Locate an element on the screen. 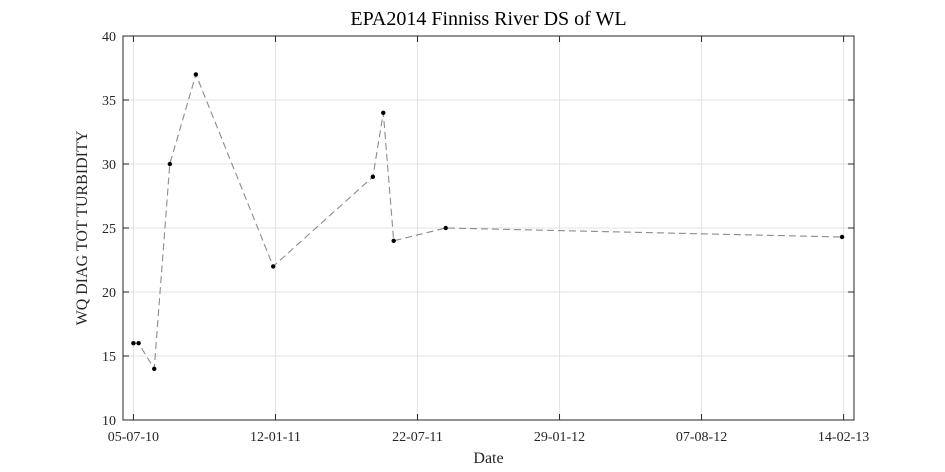 The height and width of the screenshot is (472, 945). x-tick-label: 29-01-12 is located at coordinates (559, 437).